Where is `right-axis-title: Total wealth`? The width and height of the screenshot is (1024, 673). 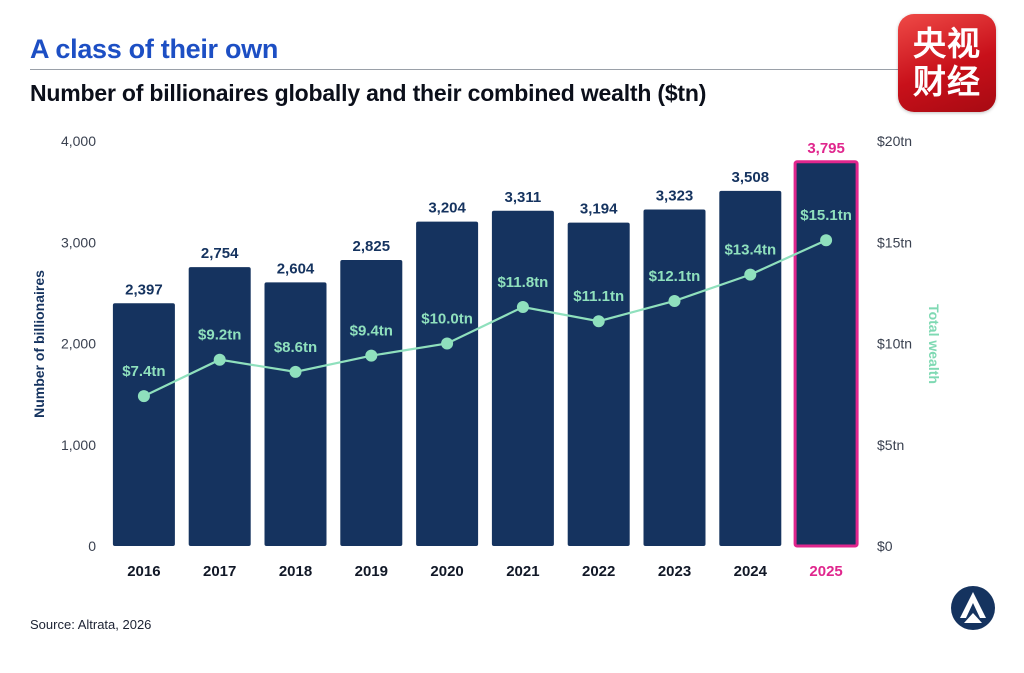 right-axis-title: Total wealth is located at coordinates (934, 344).